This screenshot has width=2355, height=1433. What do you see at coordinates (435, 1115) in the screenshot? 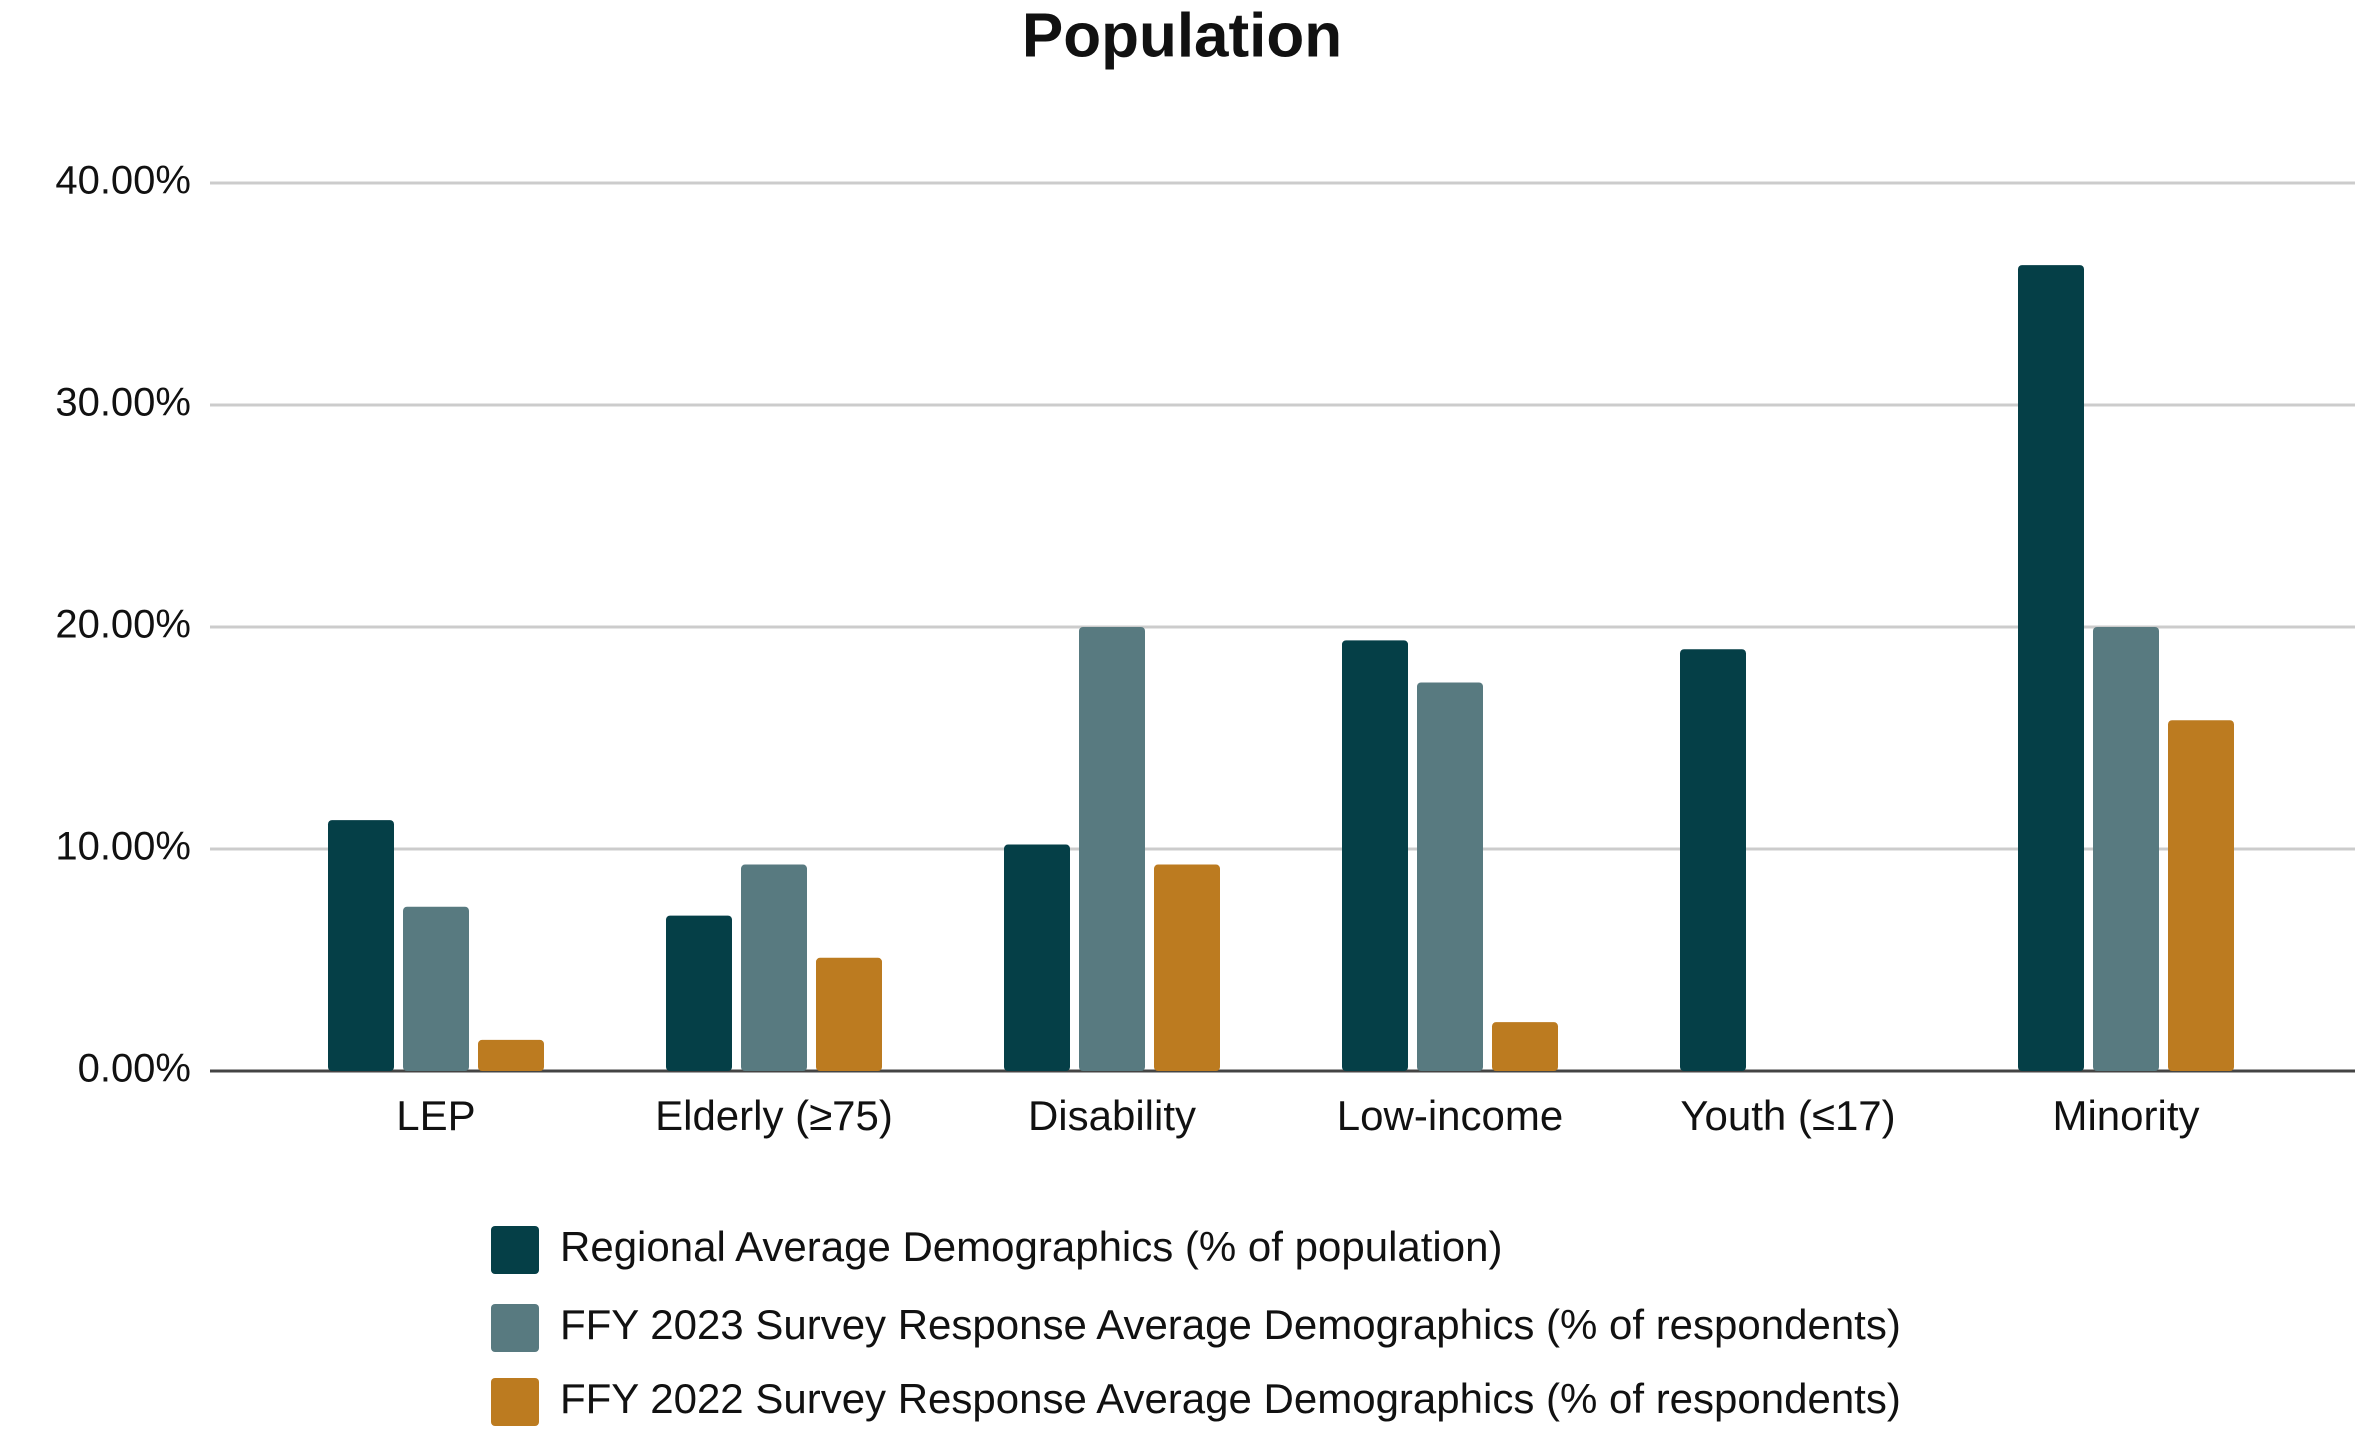
I see `x-tick-label: LEP` at bounding box center [435, 1115].